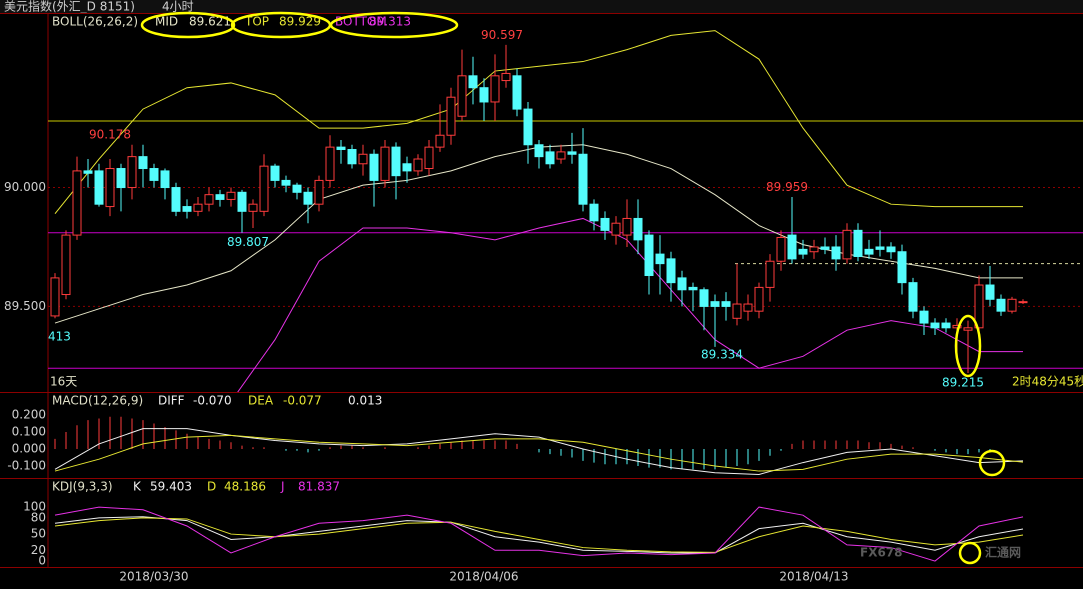 Image resolution: width=1083 pixels, height=589 pixels. What do you see at coordinates (29, 432) in the screenshot?
I see `y-tick-label: 0.100` at bounding box center [29, 432].